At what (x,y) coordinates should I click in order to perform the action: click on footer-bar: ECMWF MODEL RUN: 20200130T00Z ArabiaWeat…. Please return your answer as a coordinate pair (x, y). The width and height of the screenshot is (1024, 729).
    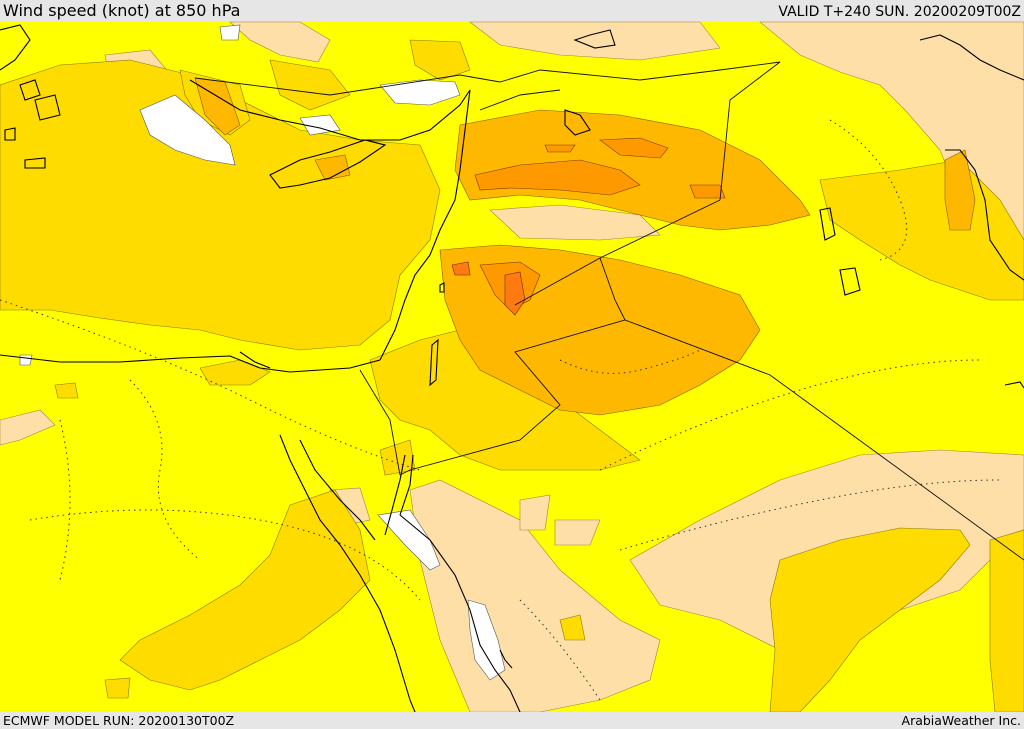
    Looking at the image, I should click on (512, 720).